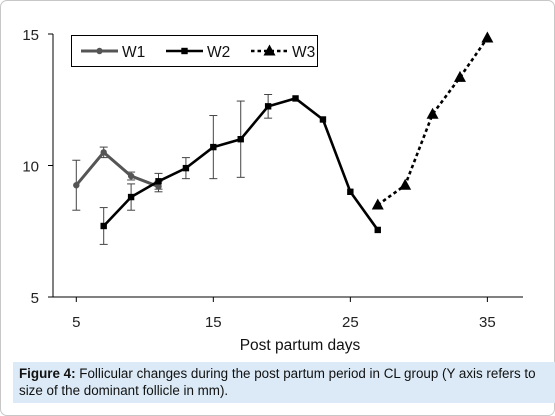 The width and height of the screenshot is (555, 416). I want to click on caption-label: Figure 4:, so click(47, 373).